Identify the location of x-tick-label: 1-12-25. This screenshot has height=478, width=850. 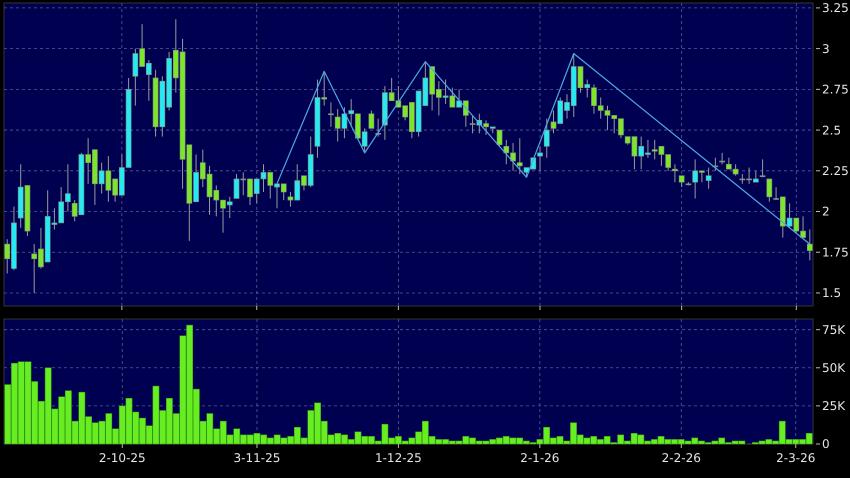
(398, 458).